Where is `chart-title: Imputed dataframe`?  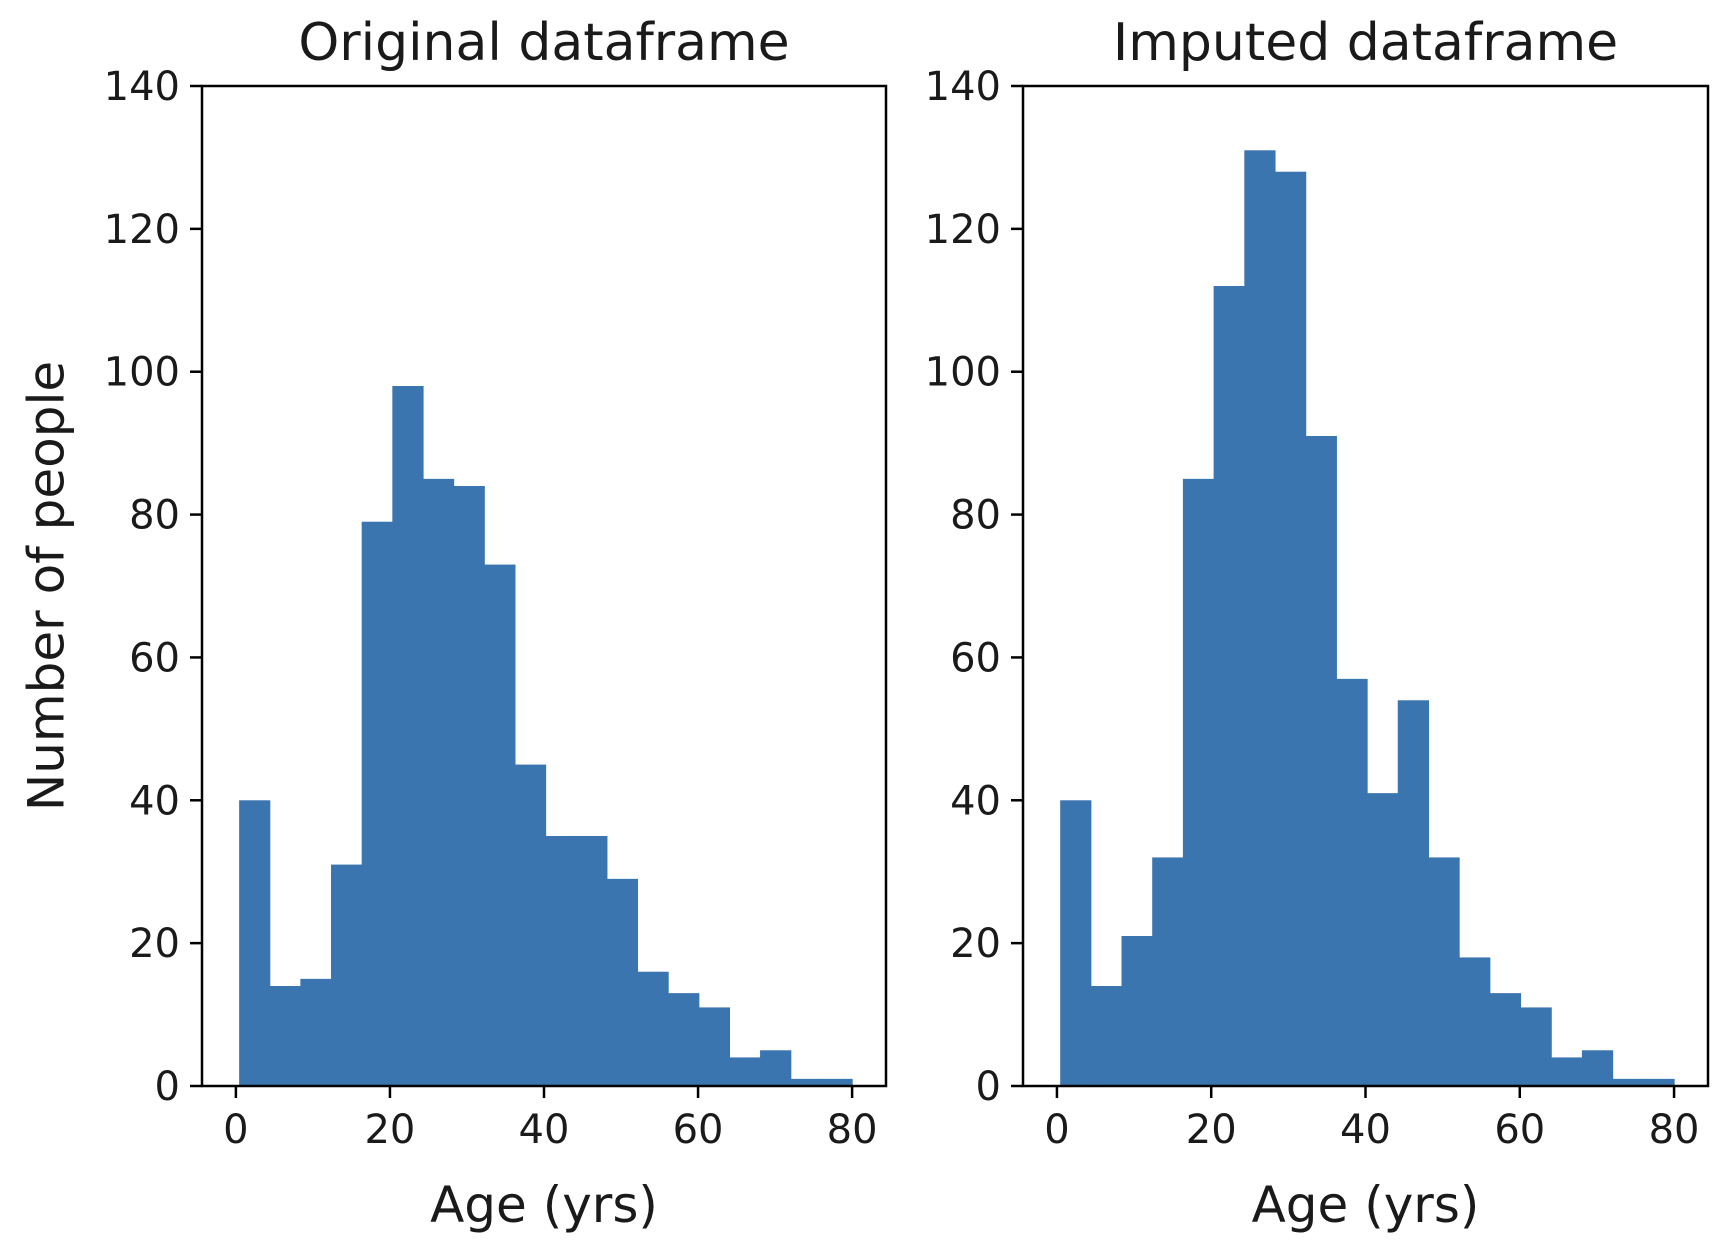
chart-title: Imputed dataframe is located at coordinates (1365, 43).